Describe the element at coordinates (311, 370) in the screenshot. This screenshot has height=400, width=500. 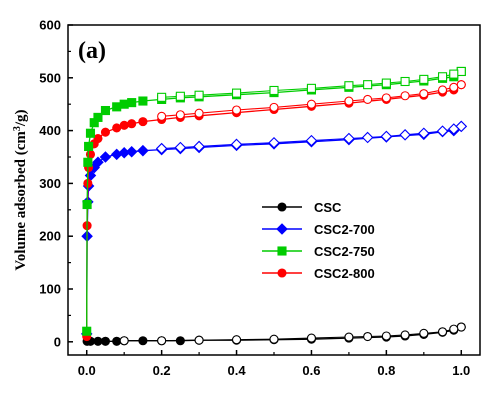
I see `x-tick-label: 0.6` at that location.